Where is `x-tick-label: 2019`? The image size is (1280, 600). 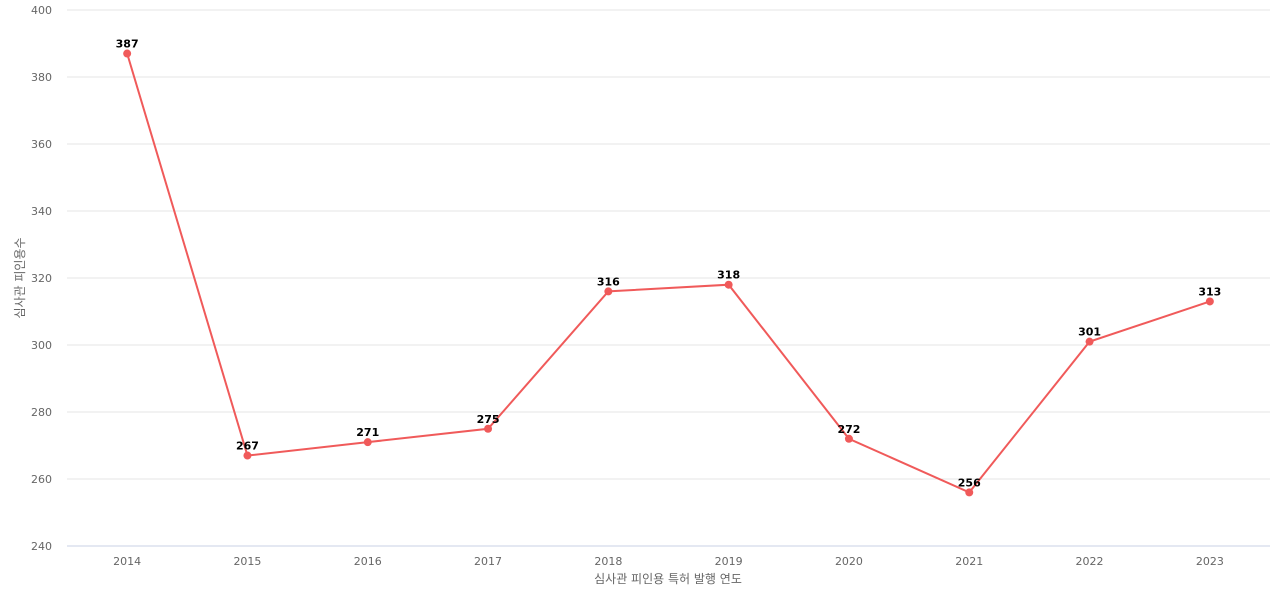 x-tick-label: 2019 is located at coordinates (729, 561).